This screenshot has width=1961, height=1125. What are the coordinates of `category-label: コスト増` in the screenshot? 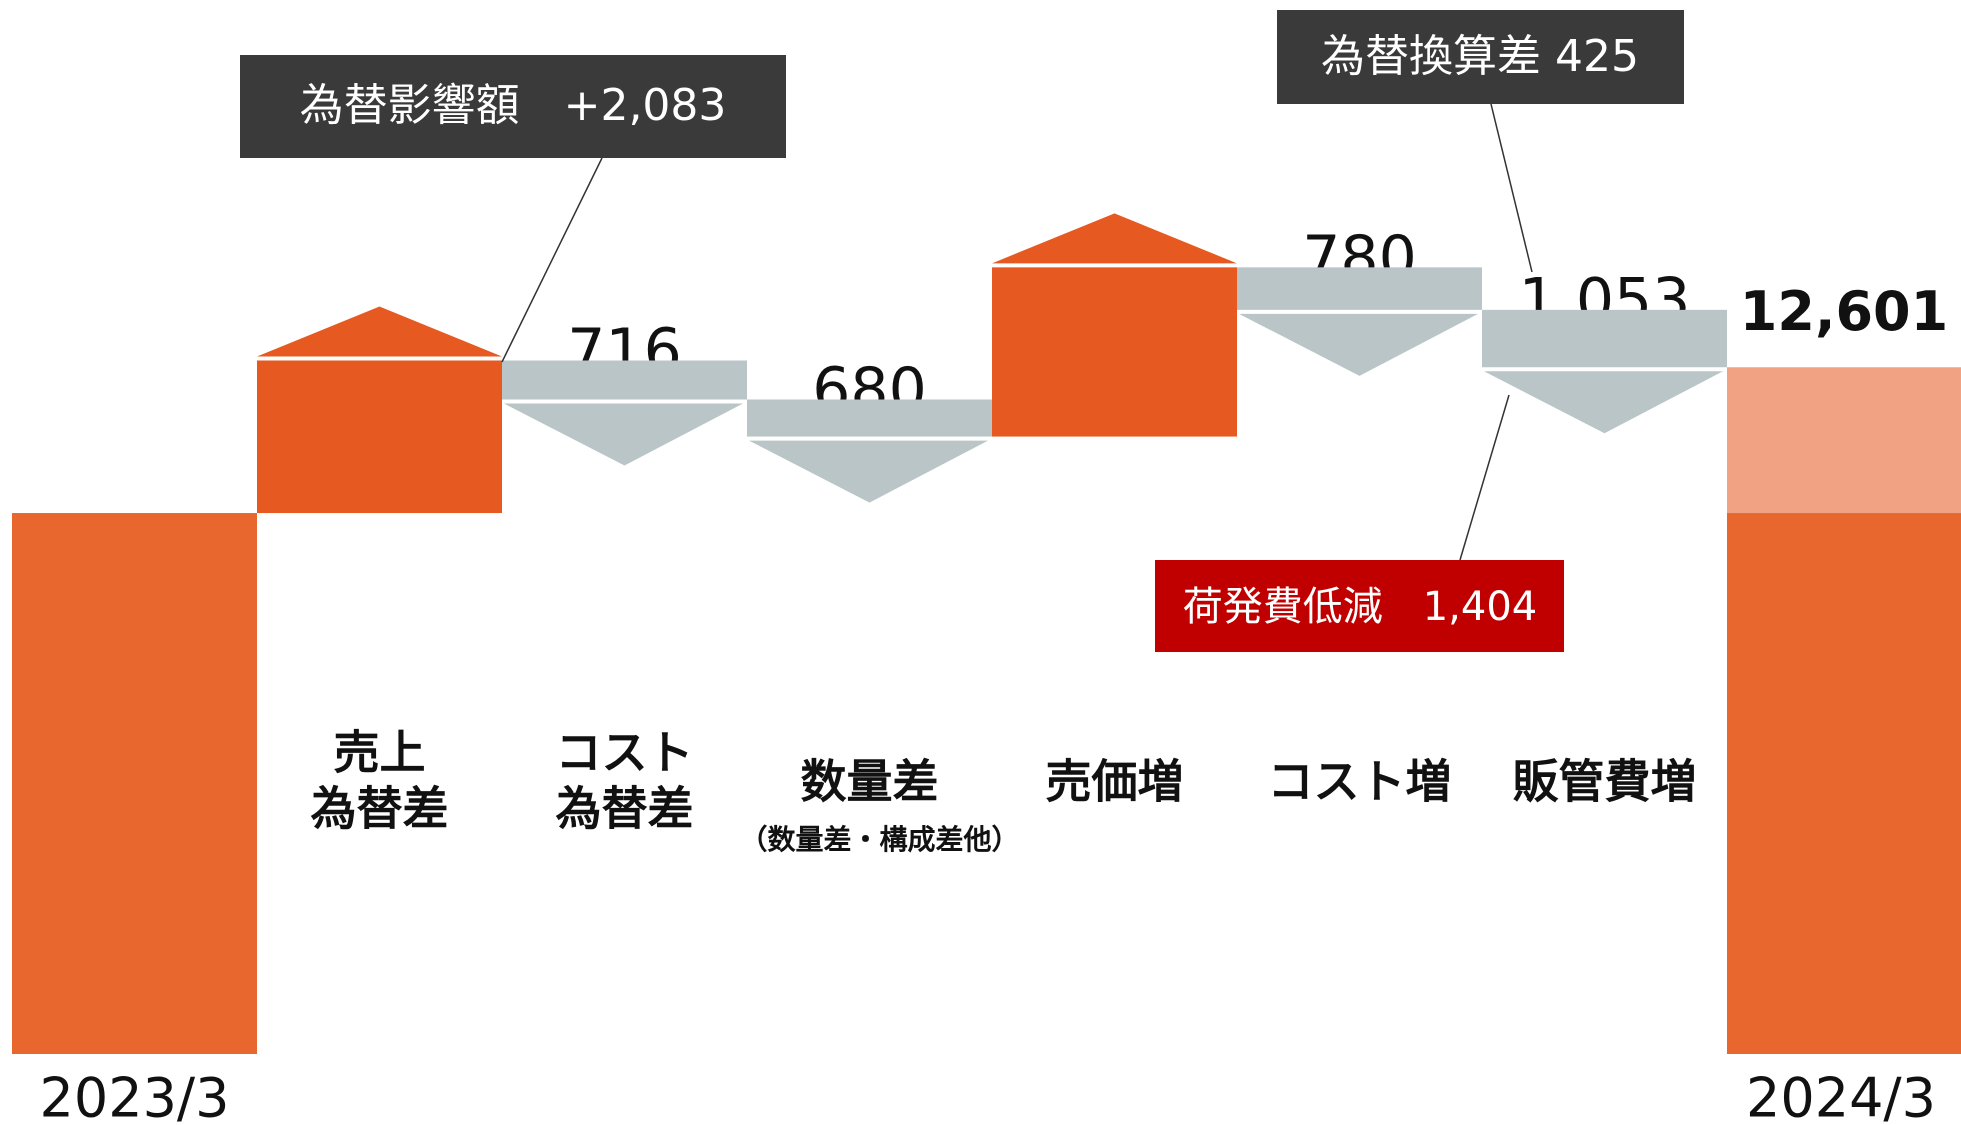 It's located at (1360, 782).